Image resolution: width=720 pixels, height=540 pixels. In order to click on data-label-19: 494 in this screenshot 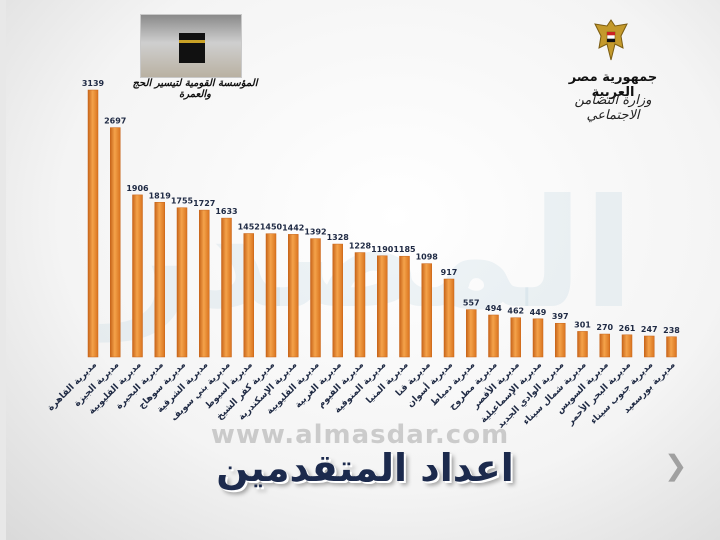, I will do `click(493, 308)`.